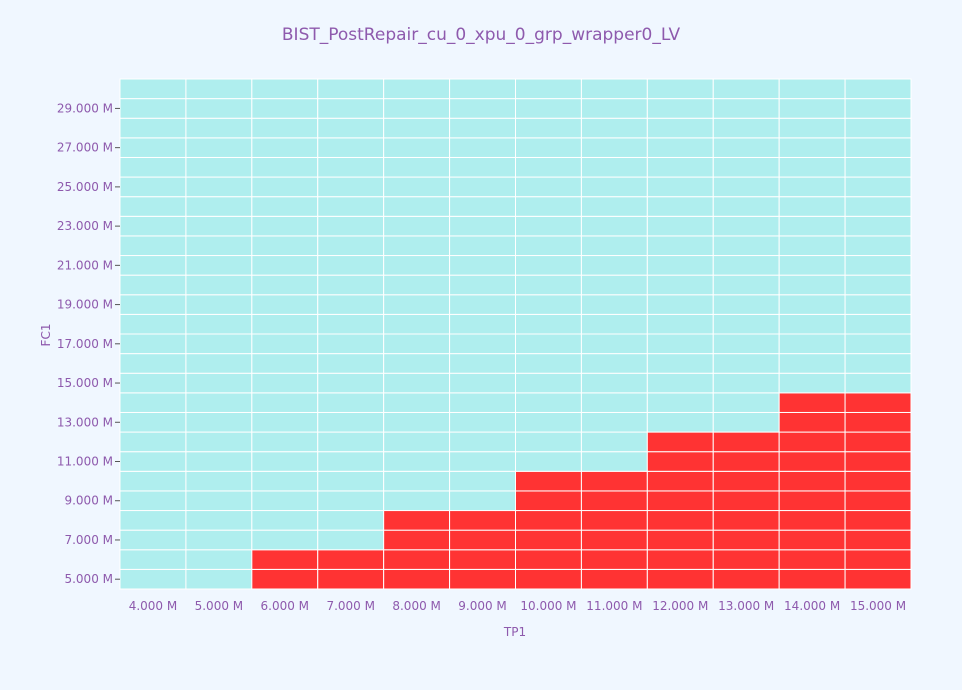 The height and width of the screenshot is (690, 962). Describe the element at coordinates (746, 606) in the screenshot. I see `x-tick-label: 13.000 M` at that location.